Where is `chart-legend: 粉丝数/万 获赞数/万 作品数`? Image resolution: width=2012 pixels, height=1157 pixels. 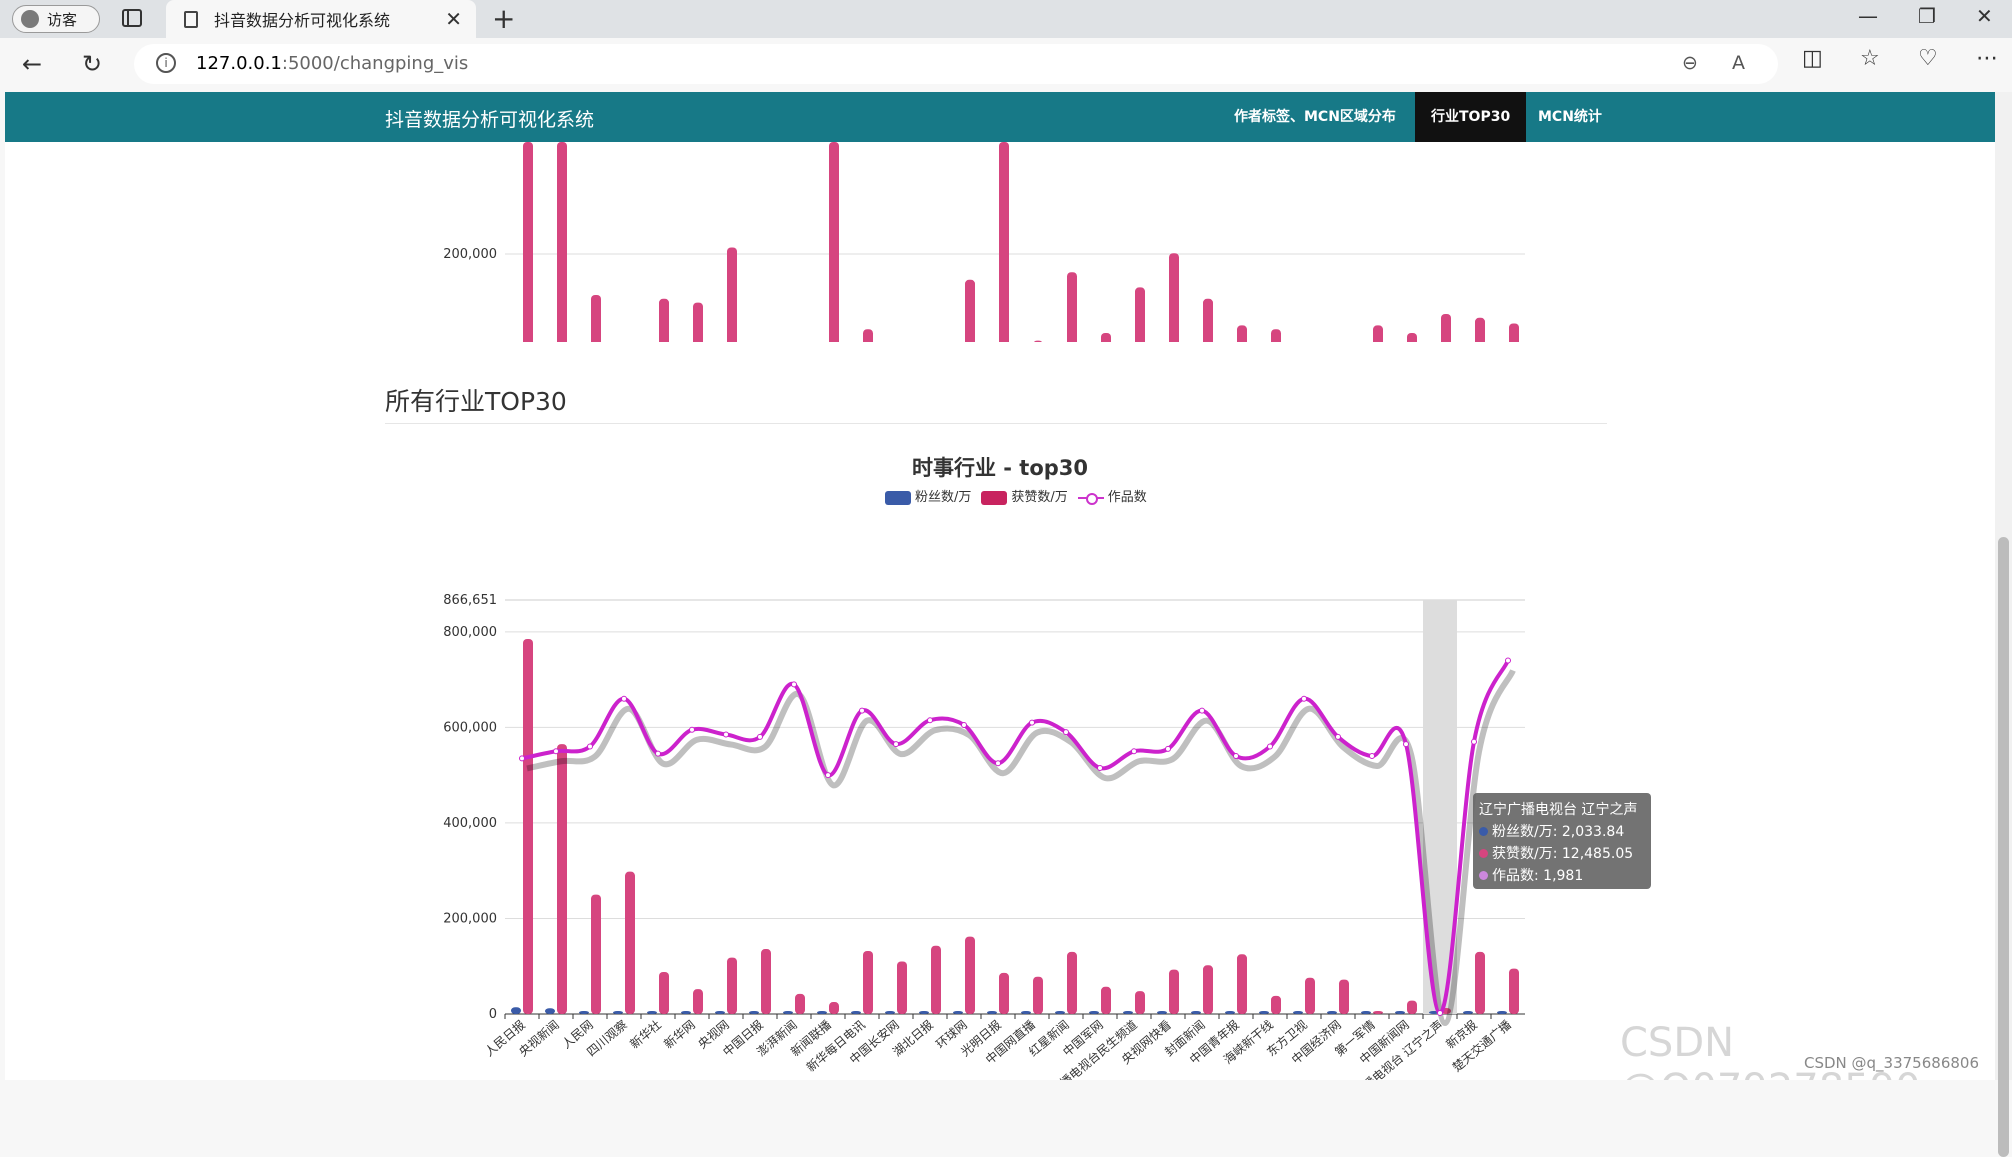
chart-legend: 粉丝数/万 获赞数/万 作品数 is located at coordinates (1016, 495).